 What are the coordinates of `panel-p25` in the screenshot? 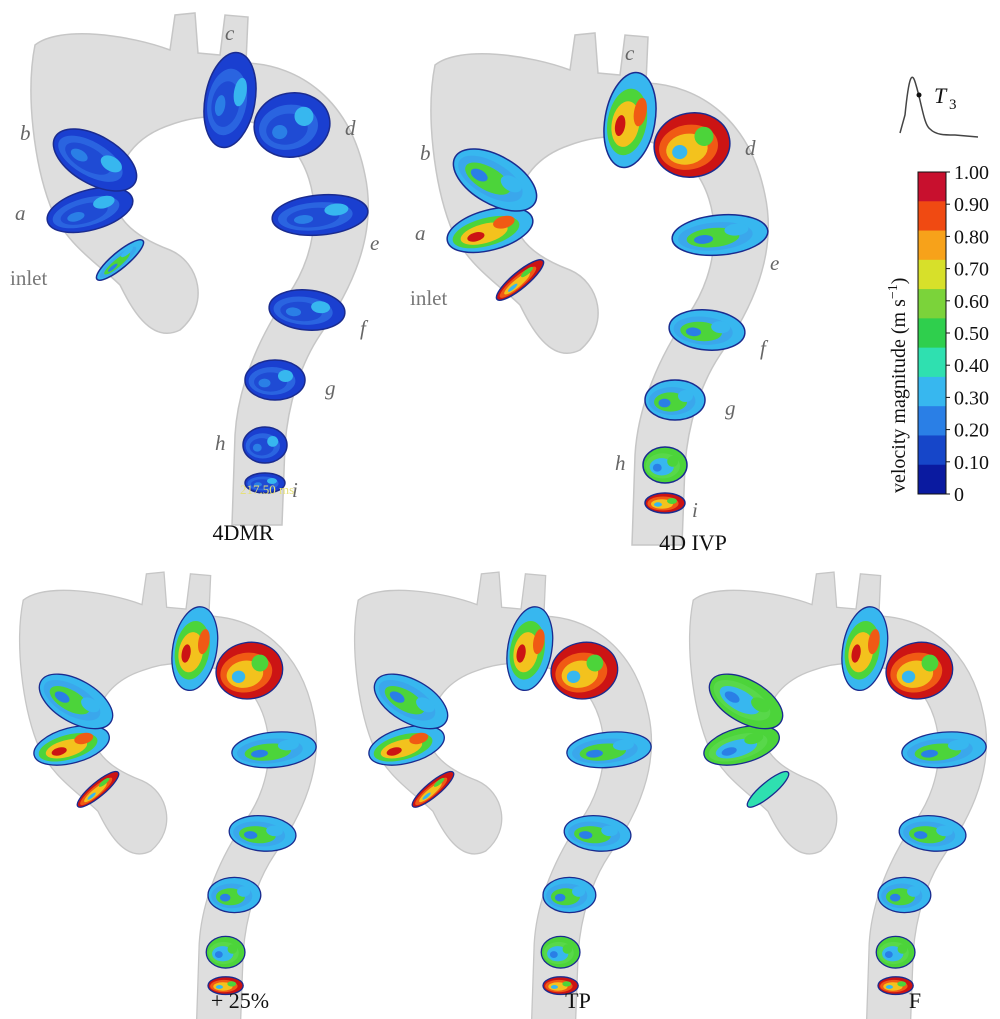 It's located at (168, 795).